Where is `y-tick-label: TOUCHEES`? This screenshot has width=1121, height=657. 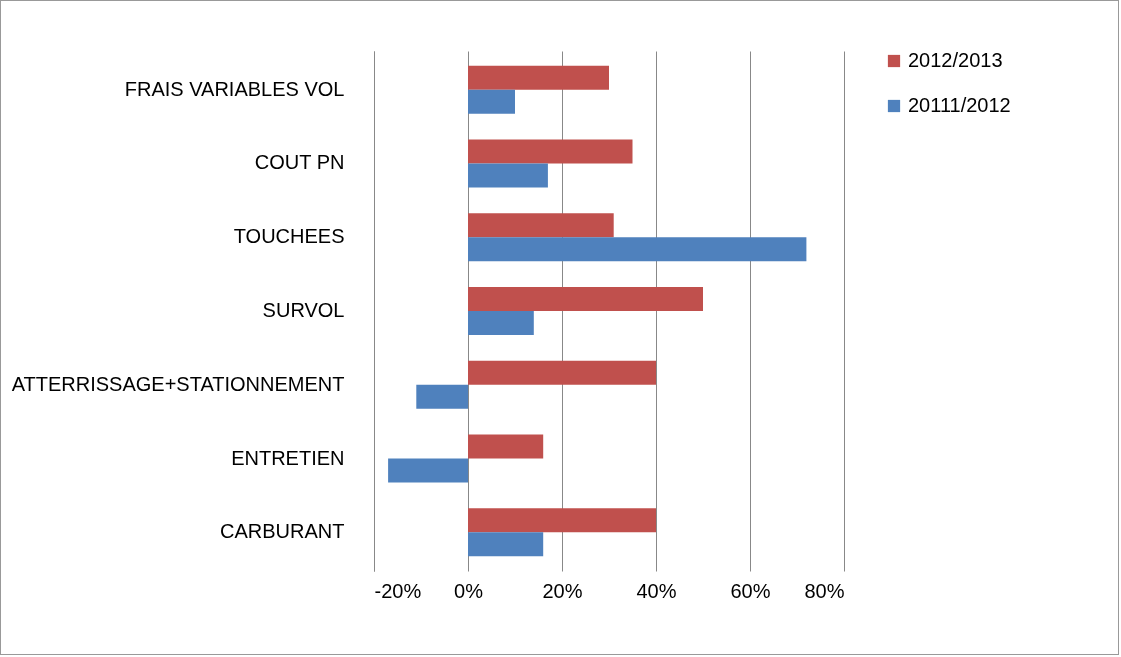
y-tick-label: TOUCHEES is located at coordinates (289, 236).